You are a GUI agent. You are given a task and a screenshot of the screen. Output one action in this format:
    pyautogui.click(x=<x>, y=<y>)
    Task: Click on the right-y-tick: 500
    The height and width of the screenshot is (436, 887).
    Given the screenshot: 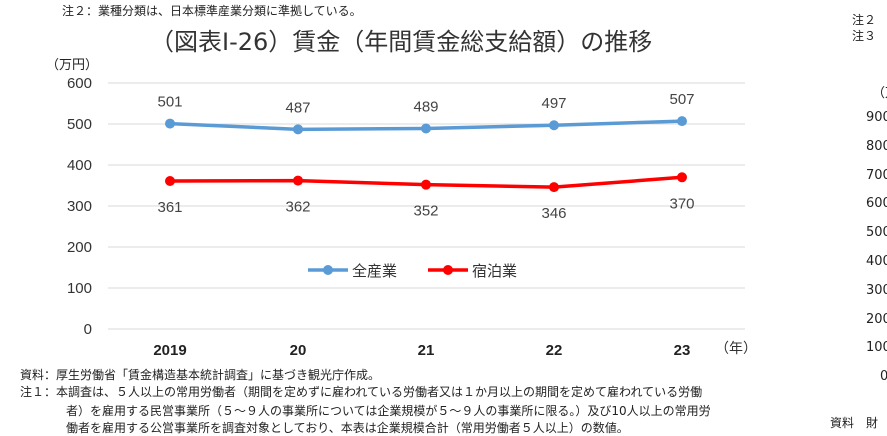 What is the action you would take?
    pyautogui.click(x=876, y=233)
    